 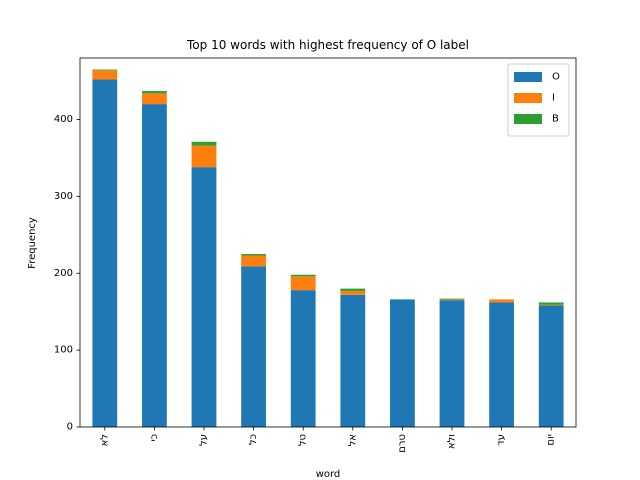 What do you see at coordinates (63, 350) in the screenshot?
I see `y-tick-label: 100` at bounding box center [63, 350].